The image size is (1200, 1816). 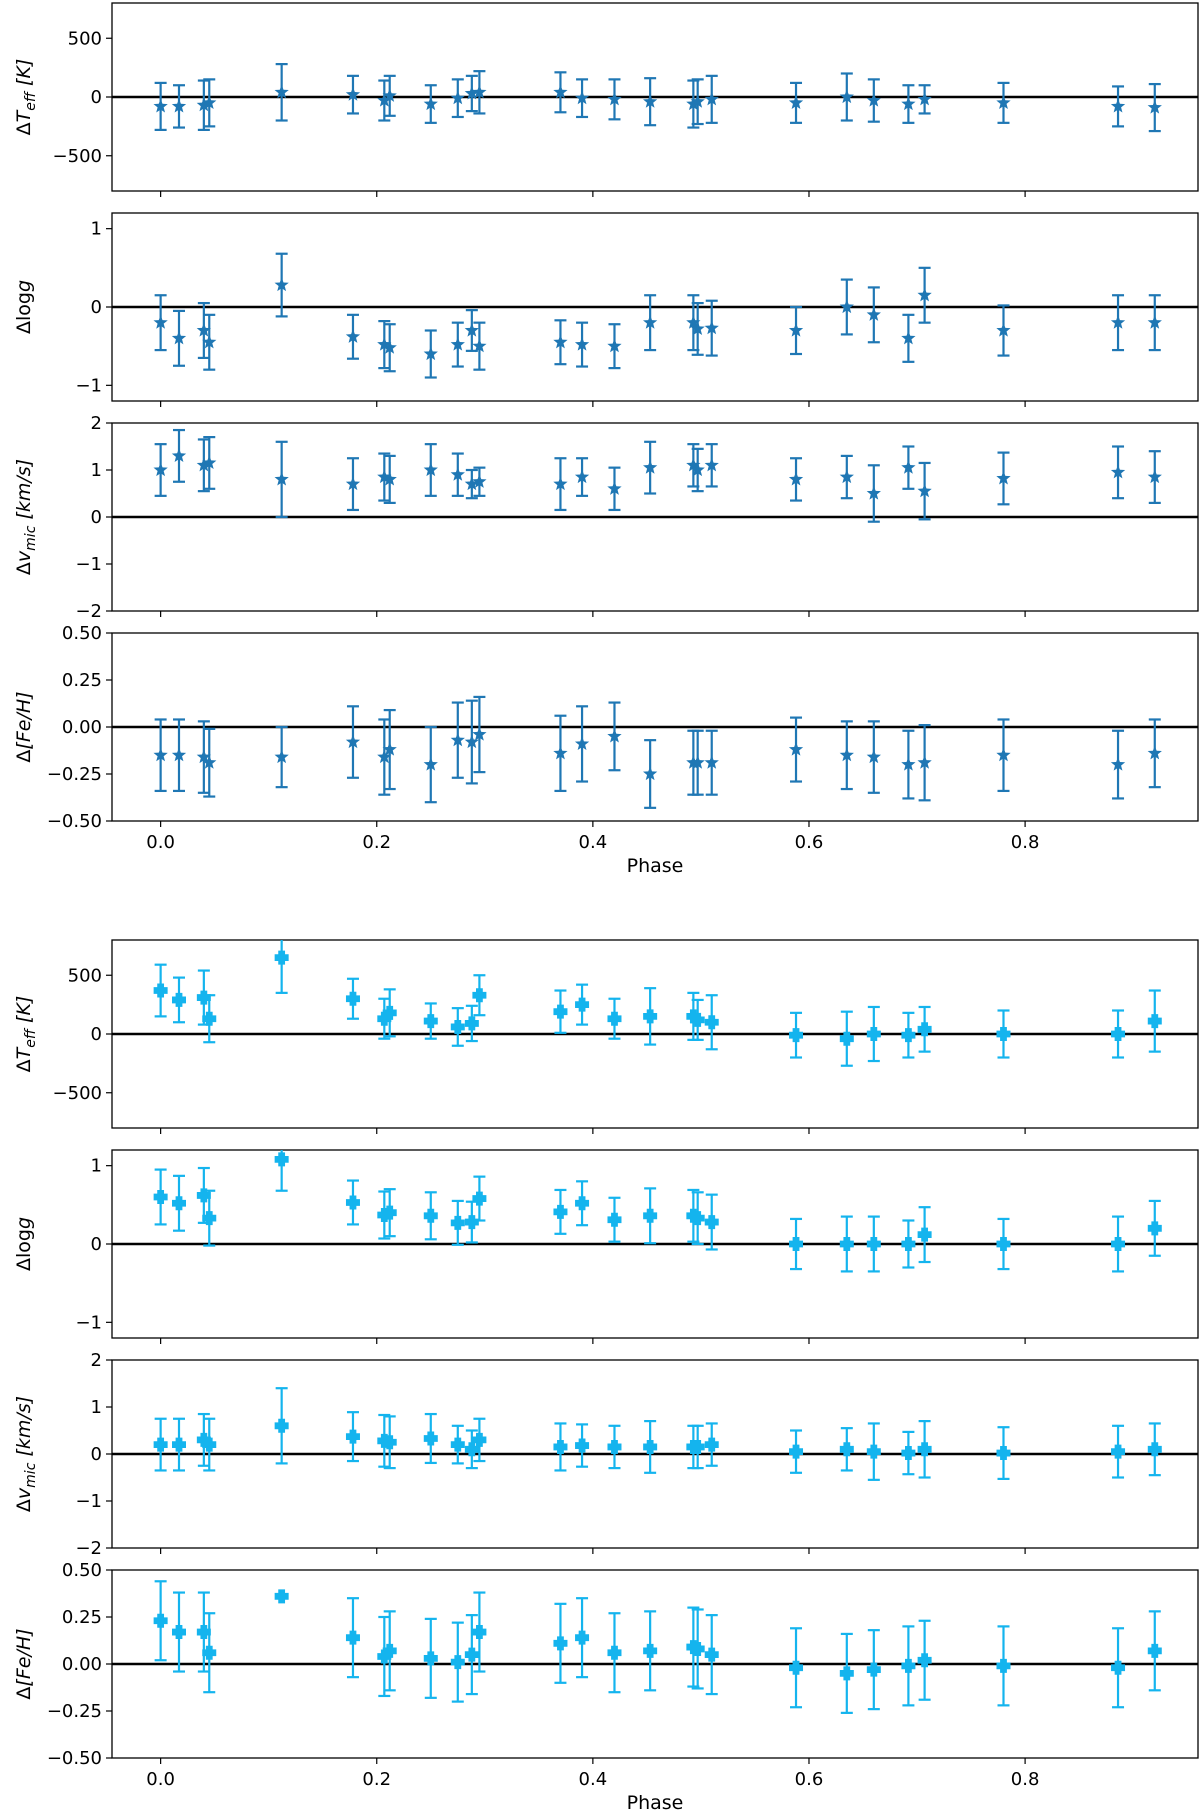 What do you see at coordinates (24, 1052) in the screenshot?
I see `y-label-var: T` at bounding box center [24, 1052].